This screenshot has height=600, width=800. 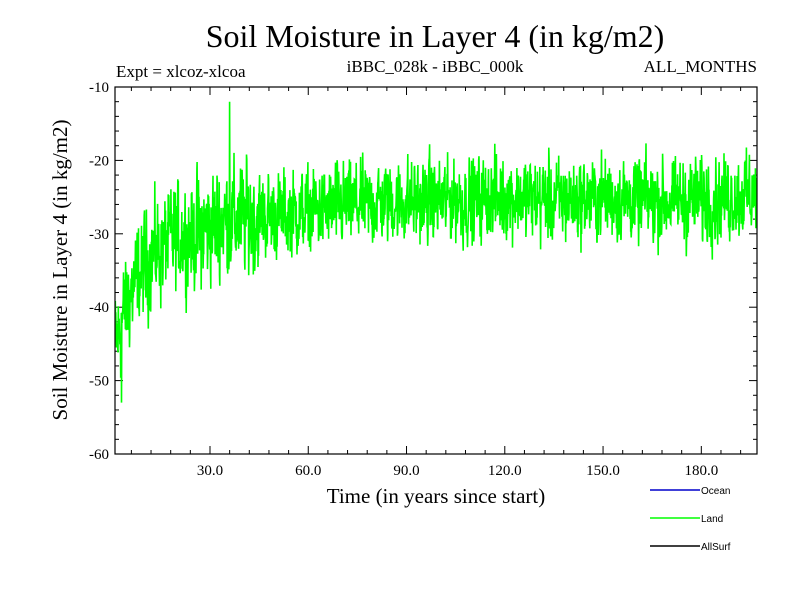 I want to click on chart-title: Soil Moisture in Layer 4 (in kg/m2), so click(x=435, y=36).